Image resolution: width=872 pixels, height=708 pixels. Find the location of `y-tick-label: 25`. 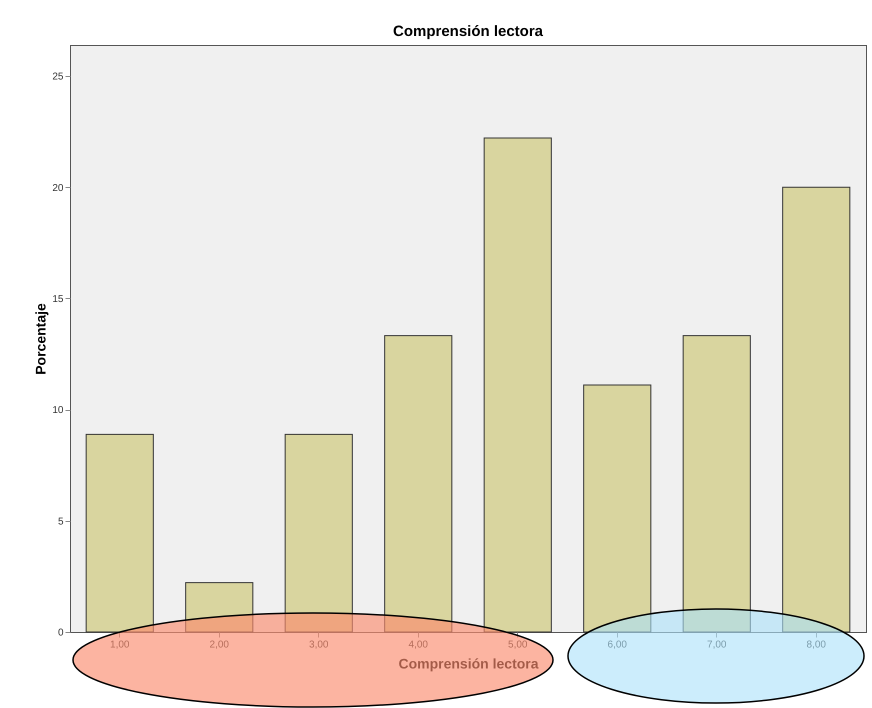

y-tick-label: 25 is located at coordinates (58, 77).